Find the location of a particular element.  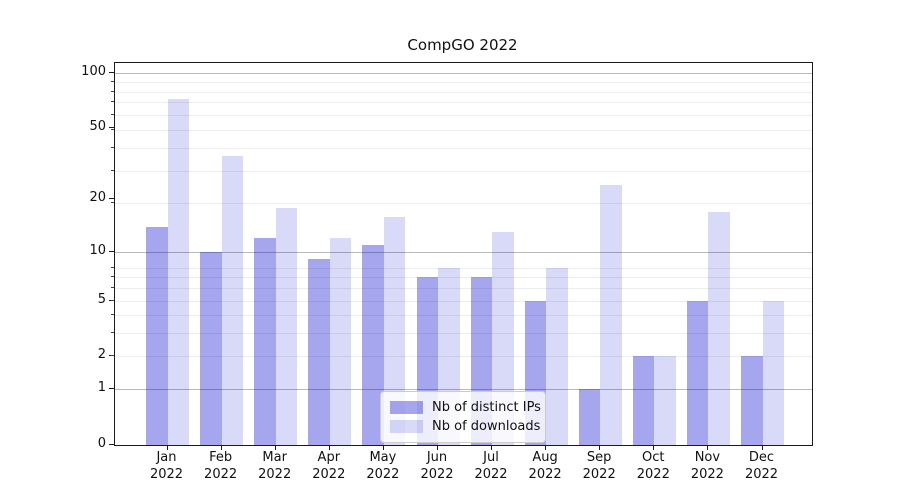

bar-downloads-oct is located at coordinates (665, 400).